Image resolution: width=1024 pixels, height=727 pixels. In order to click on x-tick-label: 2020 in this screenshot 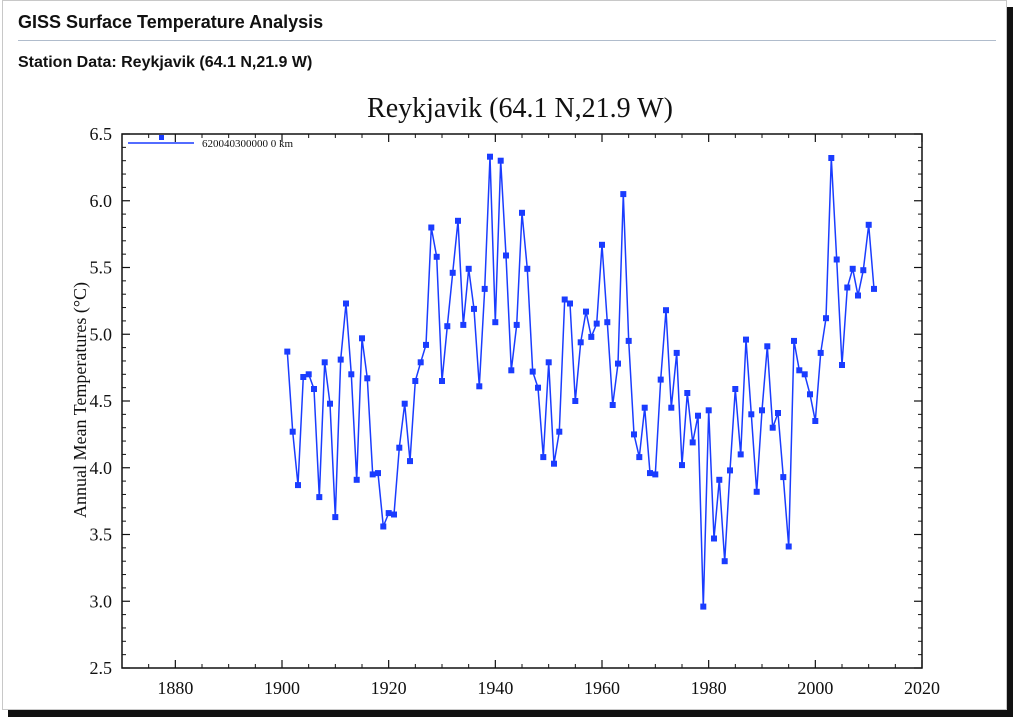, I will do `click(922, 688)`.